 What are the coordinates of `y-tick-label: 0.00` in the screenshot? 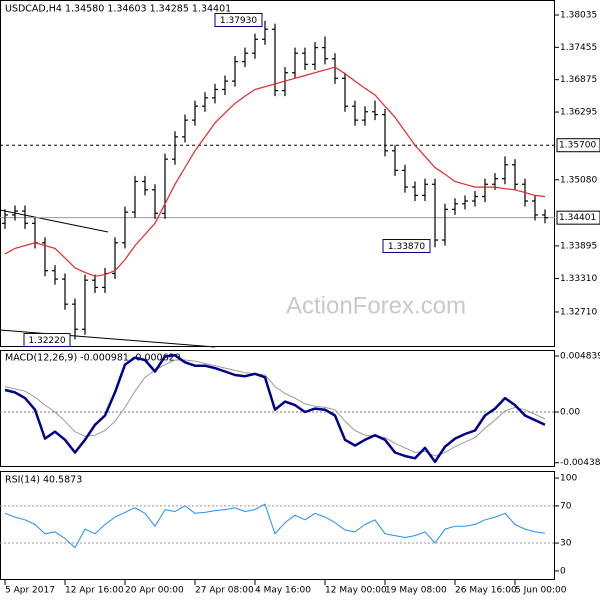 It's located at (570, 413).